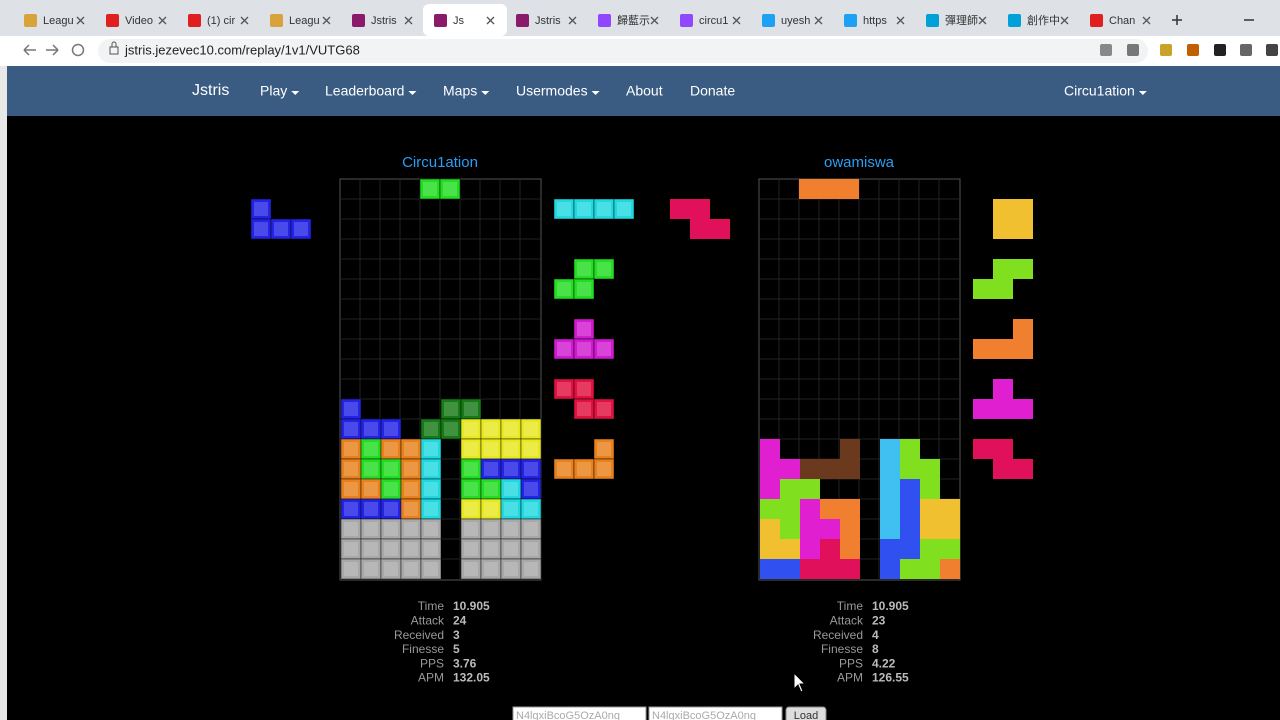  What do you see at coordinates (1122, 21) in the screenshot?
I see `tab-title: Chan` at bounding box center [1122, 21].